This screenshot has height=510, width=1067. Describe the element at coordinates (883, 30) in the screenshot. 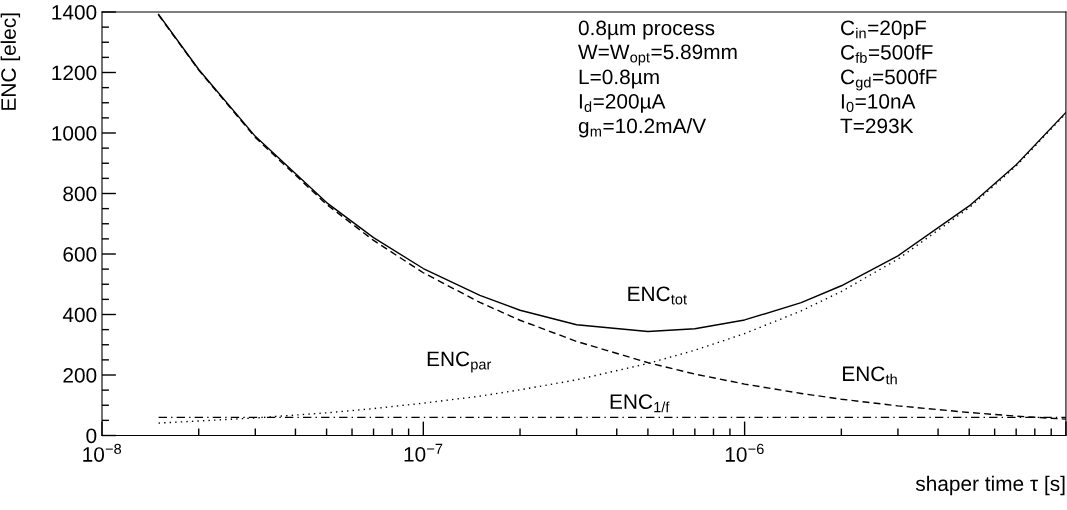

I see `annotation: C$_{in}$=20pF` at that location.